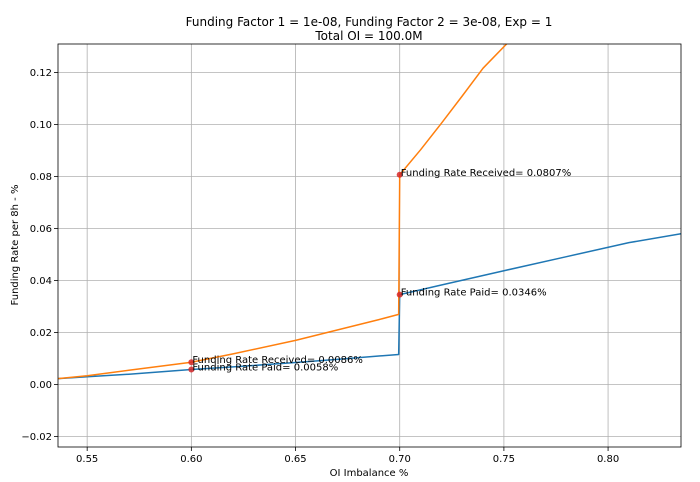 The image size is (700, 482). I want to click on y-tick-label: 0.04, so click(41, 281).